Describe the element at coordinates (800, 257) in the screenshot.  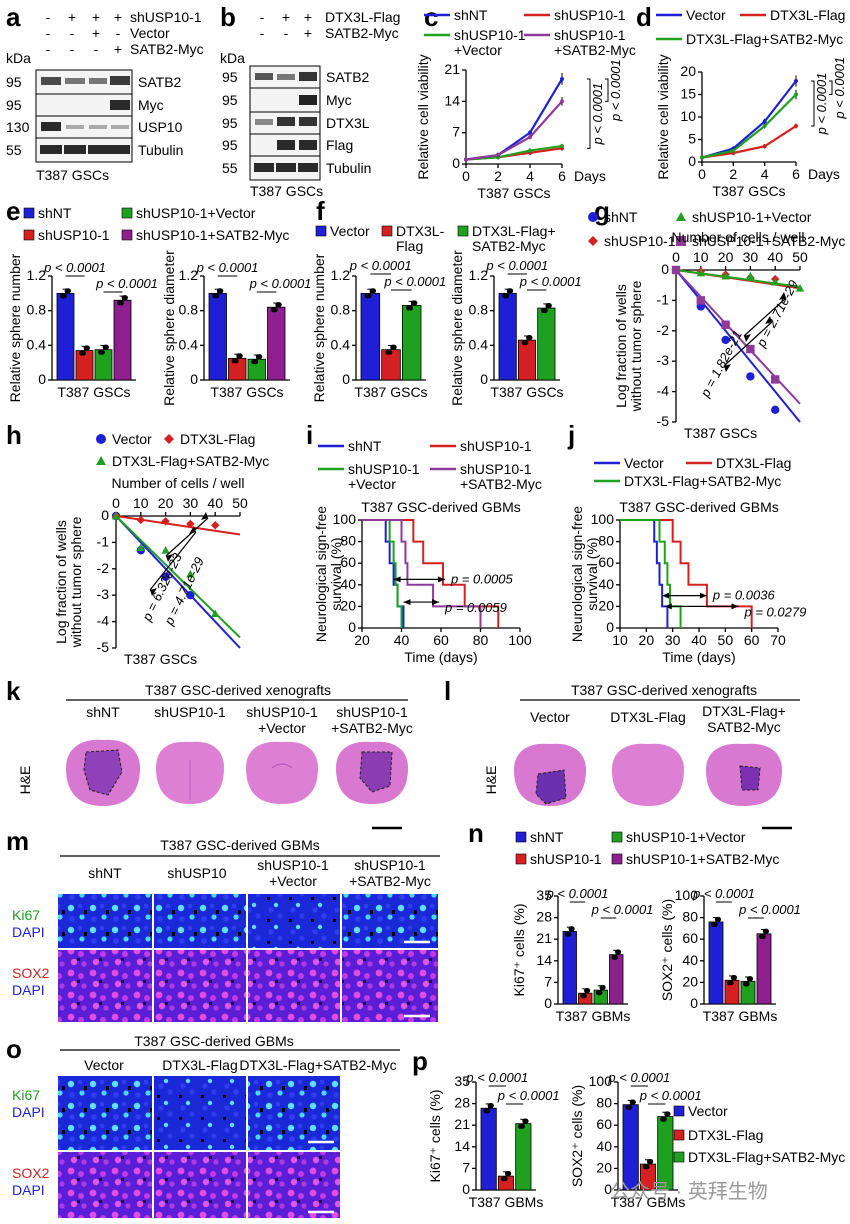
I see `x-tick-label: 50` at that location.